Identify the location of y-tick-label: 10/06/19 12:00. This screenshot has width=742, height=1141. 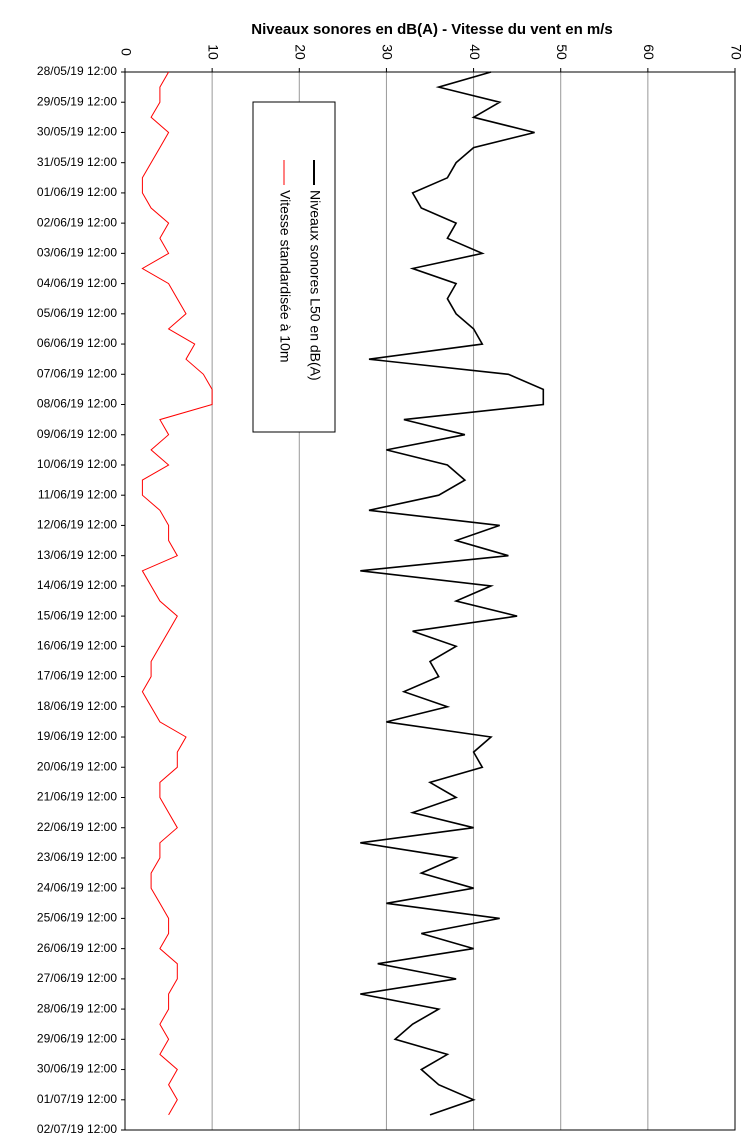
(77, 464).